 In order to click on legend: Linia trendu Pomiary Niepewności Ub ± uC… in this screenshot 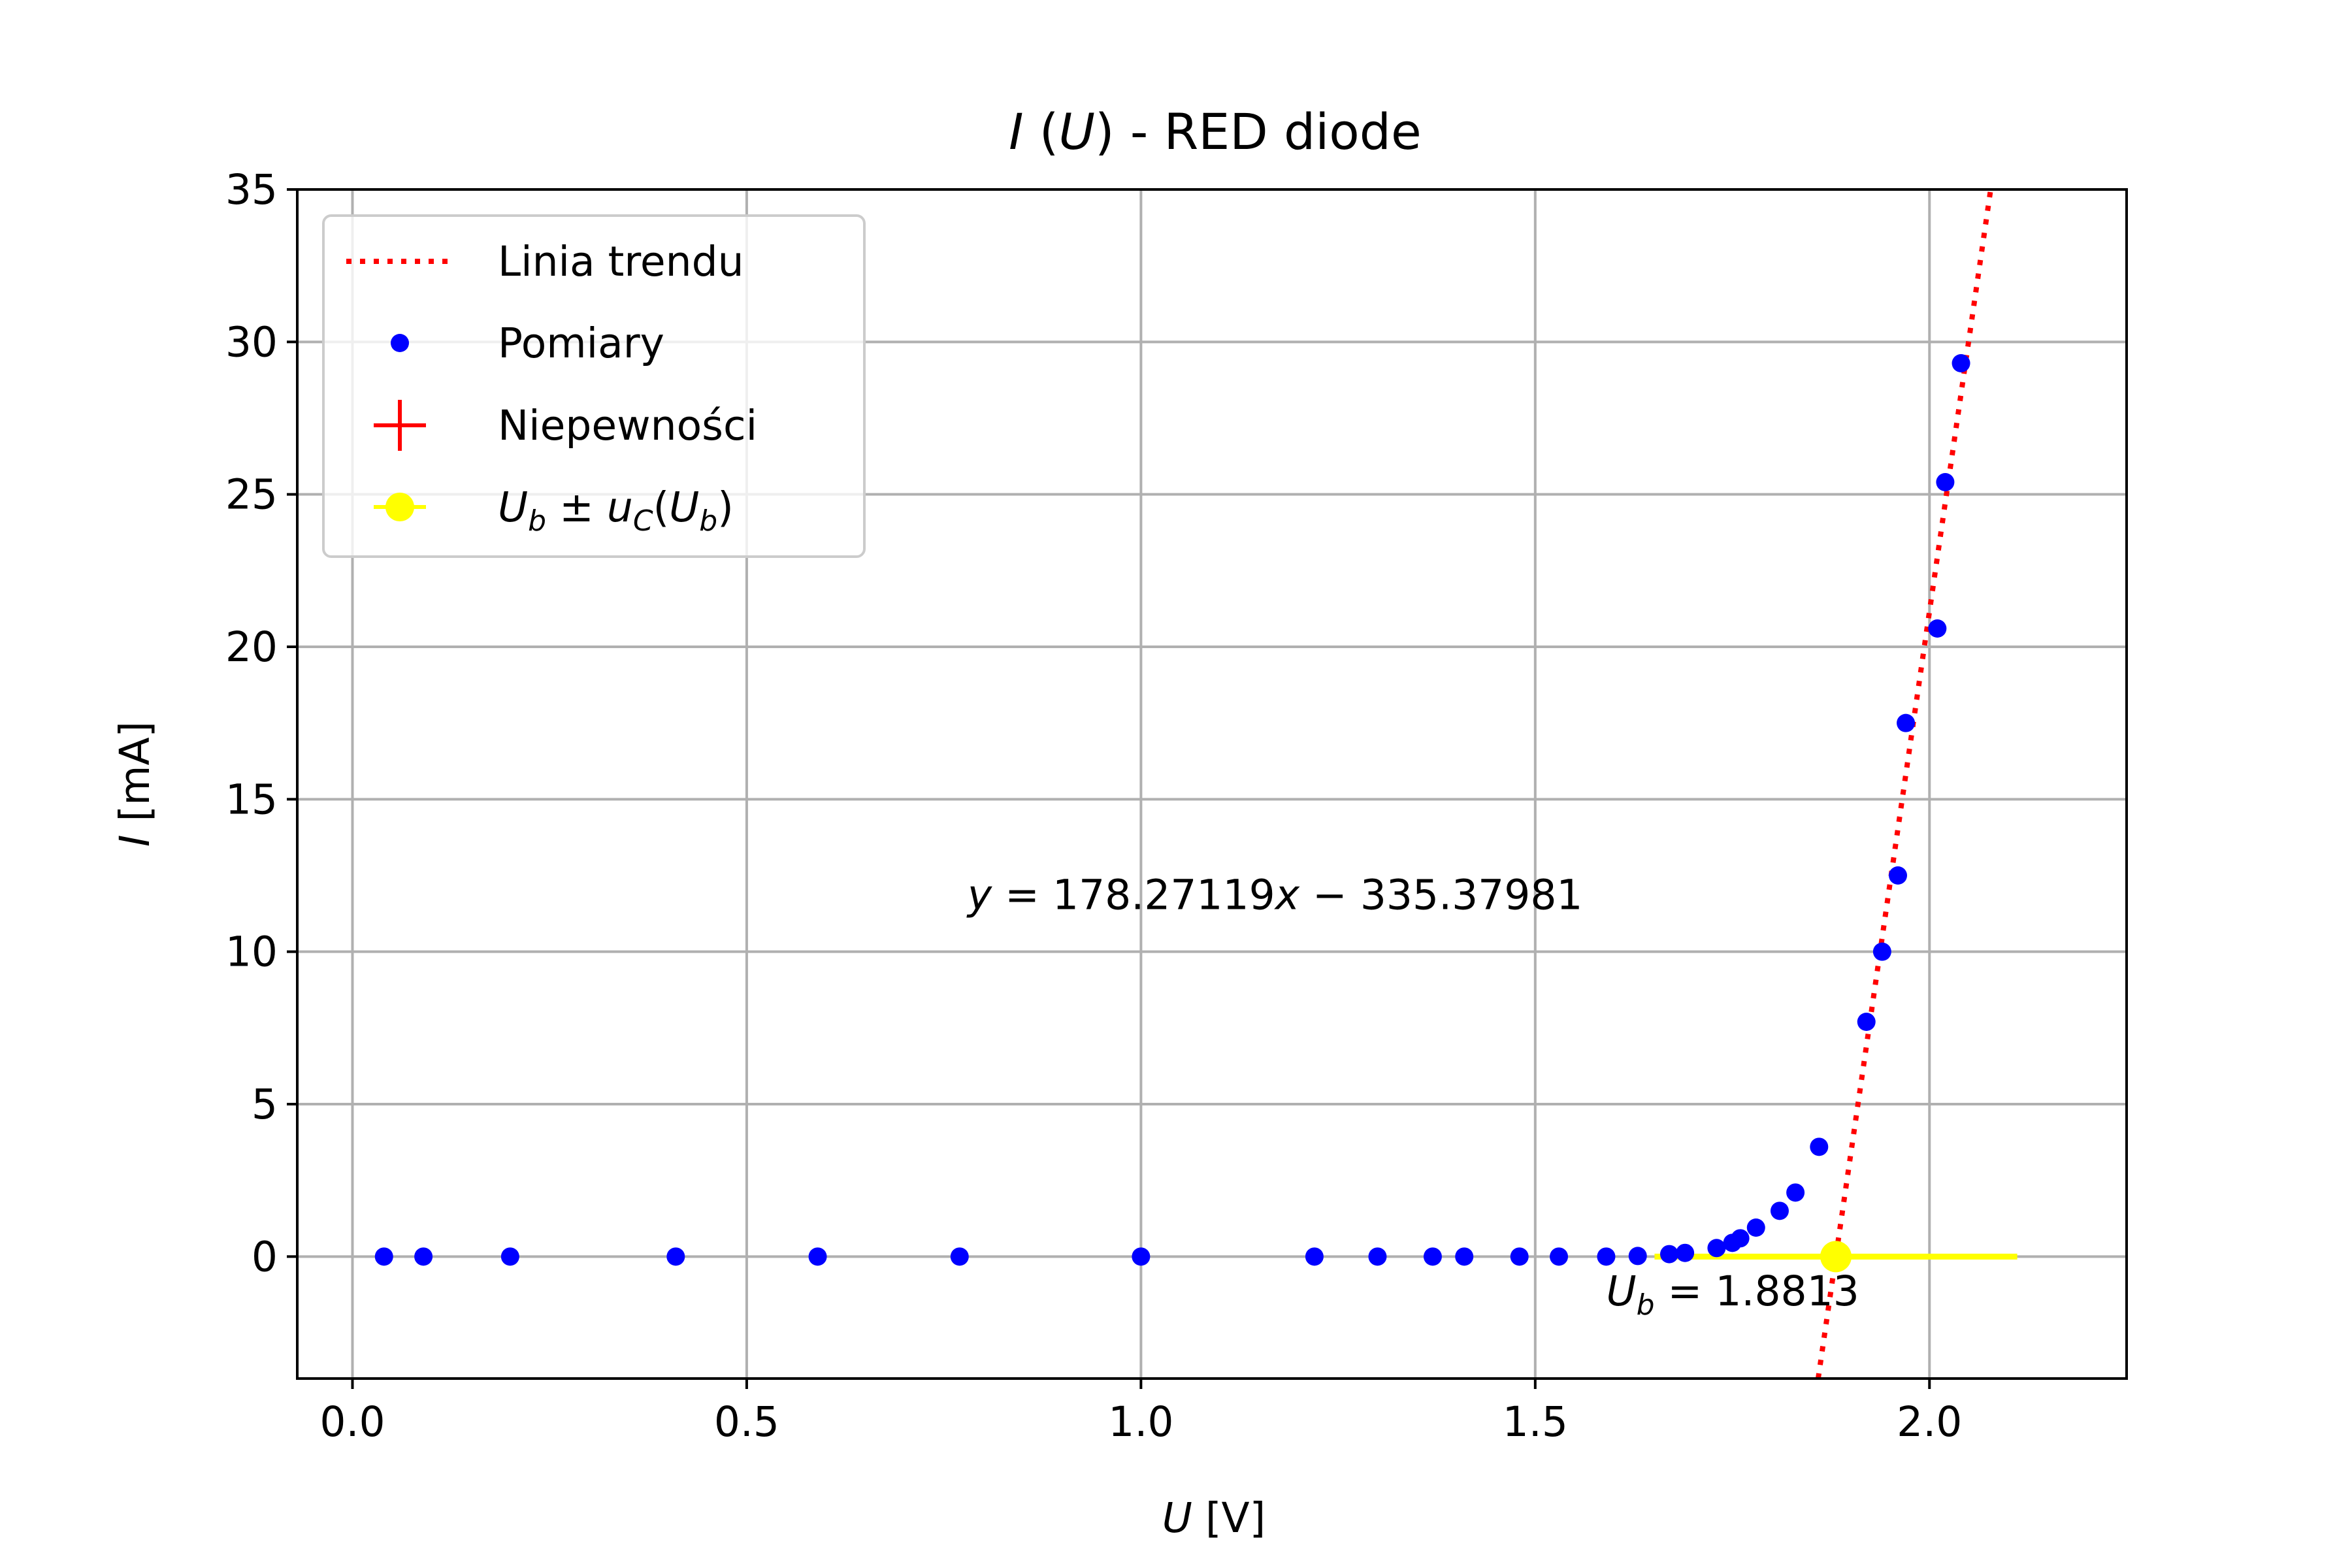, I will do `click(594, 386)`.